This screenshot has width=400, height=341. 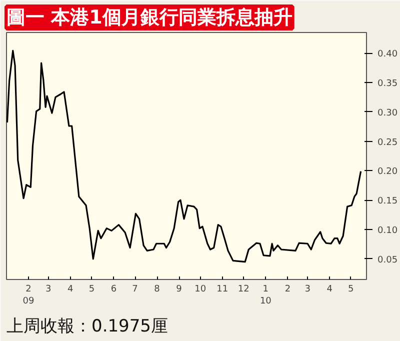 I want to click on chart-title: 圖一 本港1個月銀行同業拆息抽升, so click(x=149, y=17).